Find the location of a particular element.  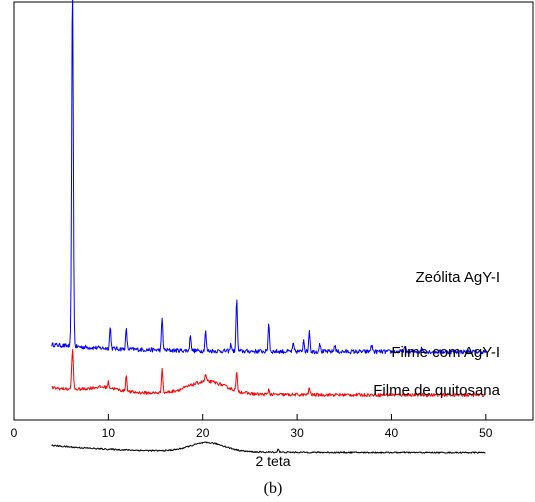

x-tick-label: 20 is located at coordinates (203, 433).